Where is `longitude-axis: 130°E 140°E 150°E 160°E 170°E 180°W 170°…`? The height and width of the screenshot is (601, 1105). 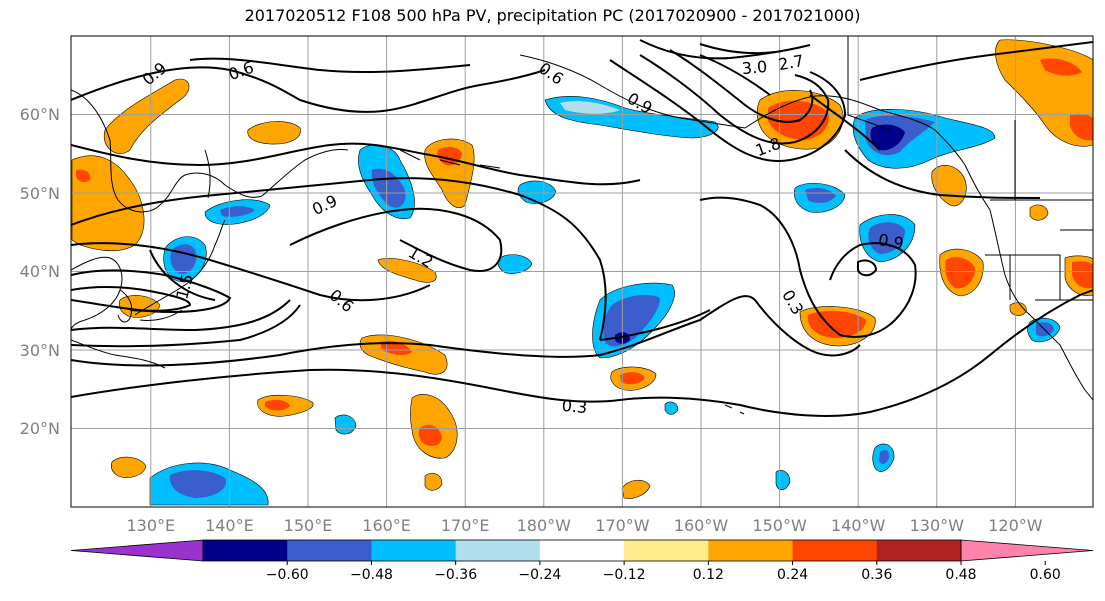
longitude-axis: 130°E 140°E 150°E 160°E 170°E 180°W 170°… is located at coordinates (584, 525).